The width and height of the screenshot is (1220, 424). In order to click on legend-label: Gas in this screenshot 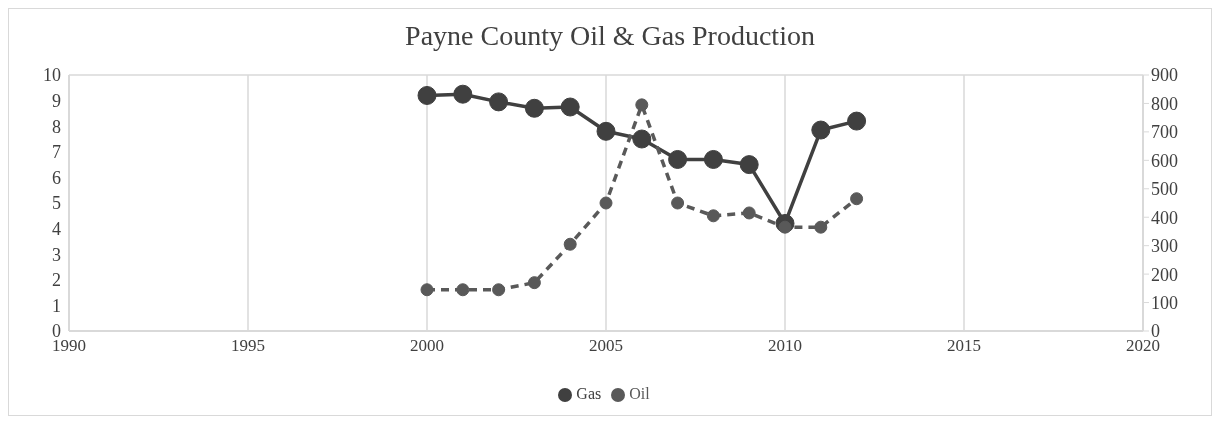, I will do `click(589, 393)`.